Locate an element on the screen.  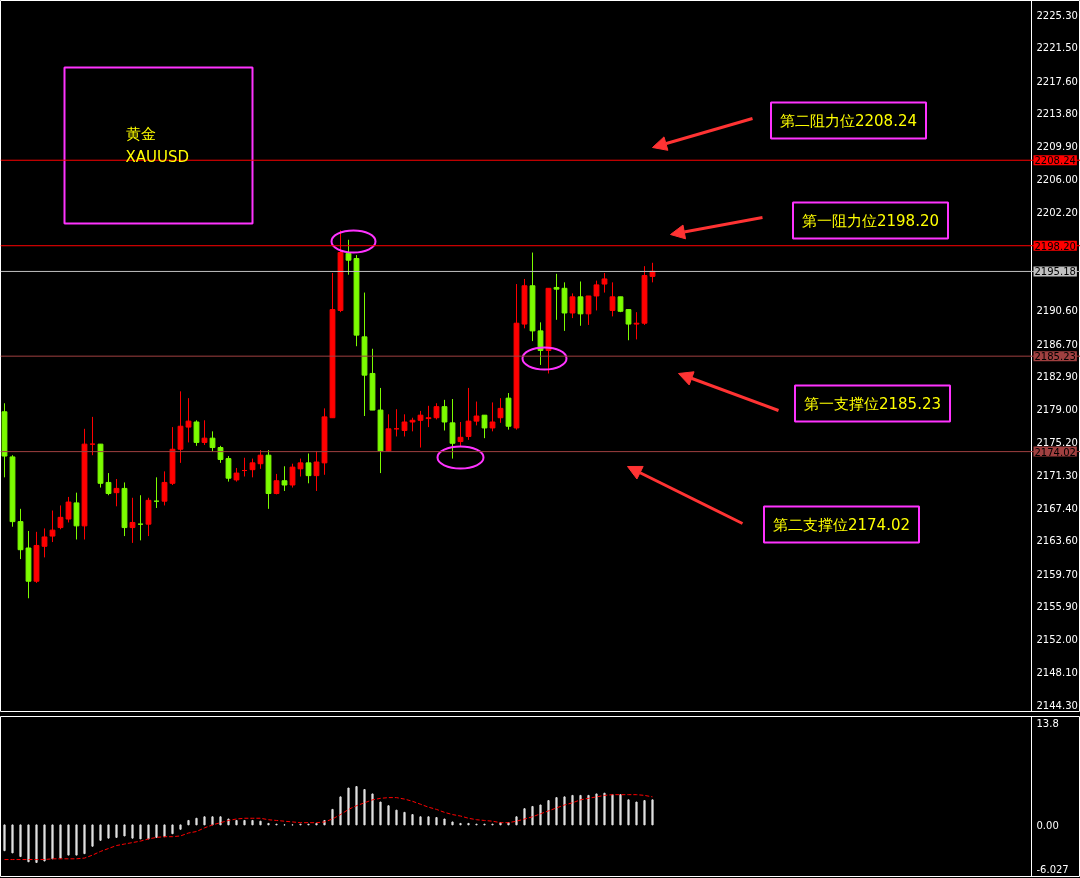
y-tick-label: 2159.70 is located at coordinates (1057, 574).